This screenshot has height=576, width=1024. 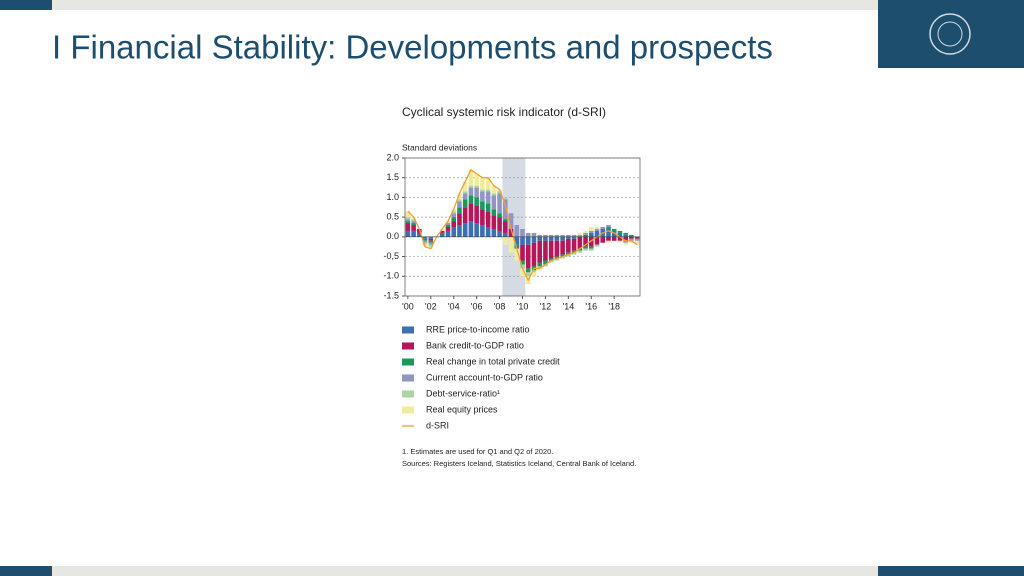 I want to click on x-tick-label: '14, so click(x=568, y=306).